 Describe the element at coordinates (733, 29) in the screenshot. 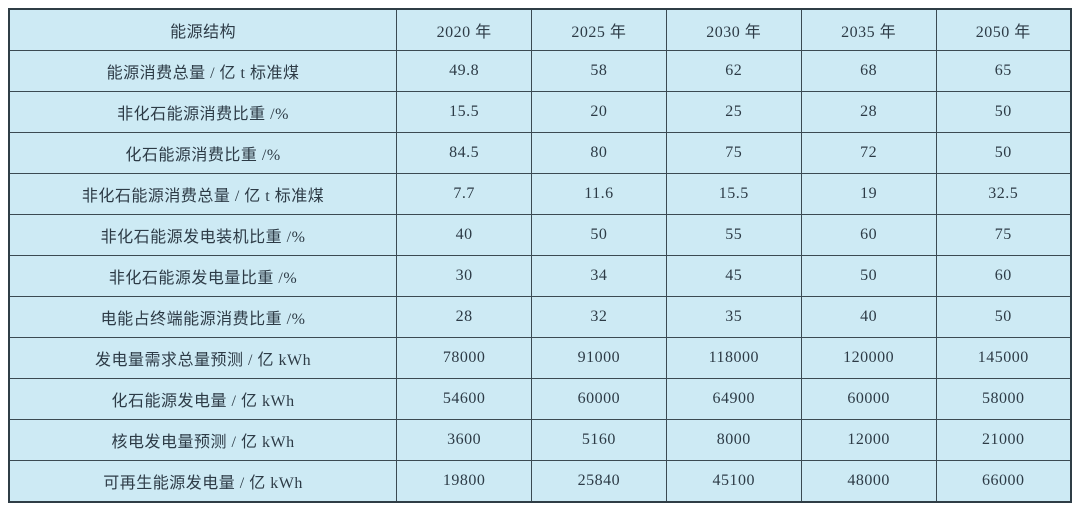

I see `header-cell-year: 2030 年` at that location.